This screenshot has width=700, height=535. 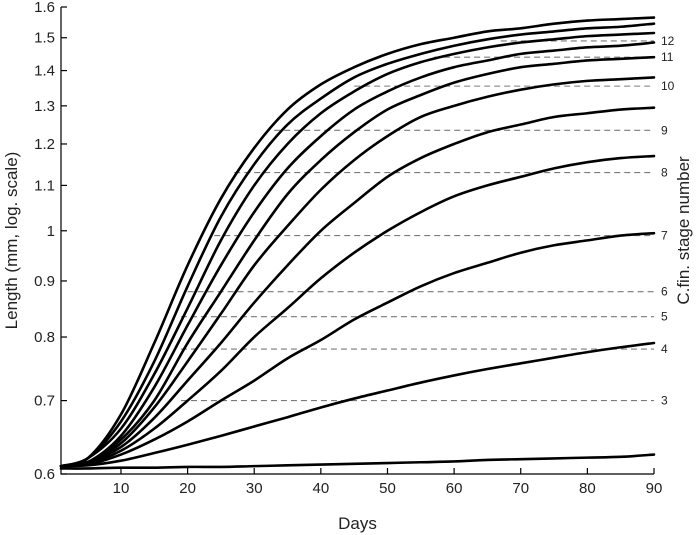 I want to click on stage-label-8: 8, so click(x=664, y=173).